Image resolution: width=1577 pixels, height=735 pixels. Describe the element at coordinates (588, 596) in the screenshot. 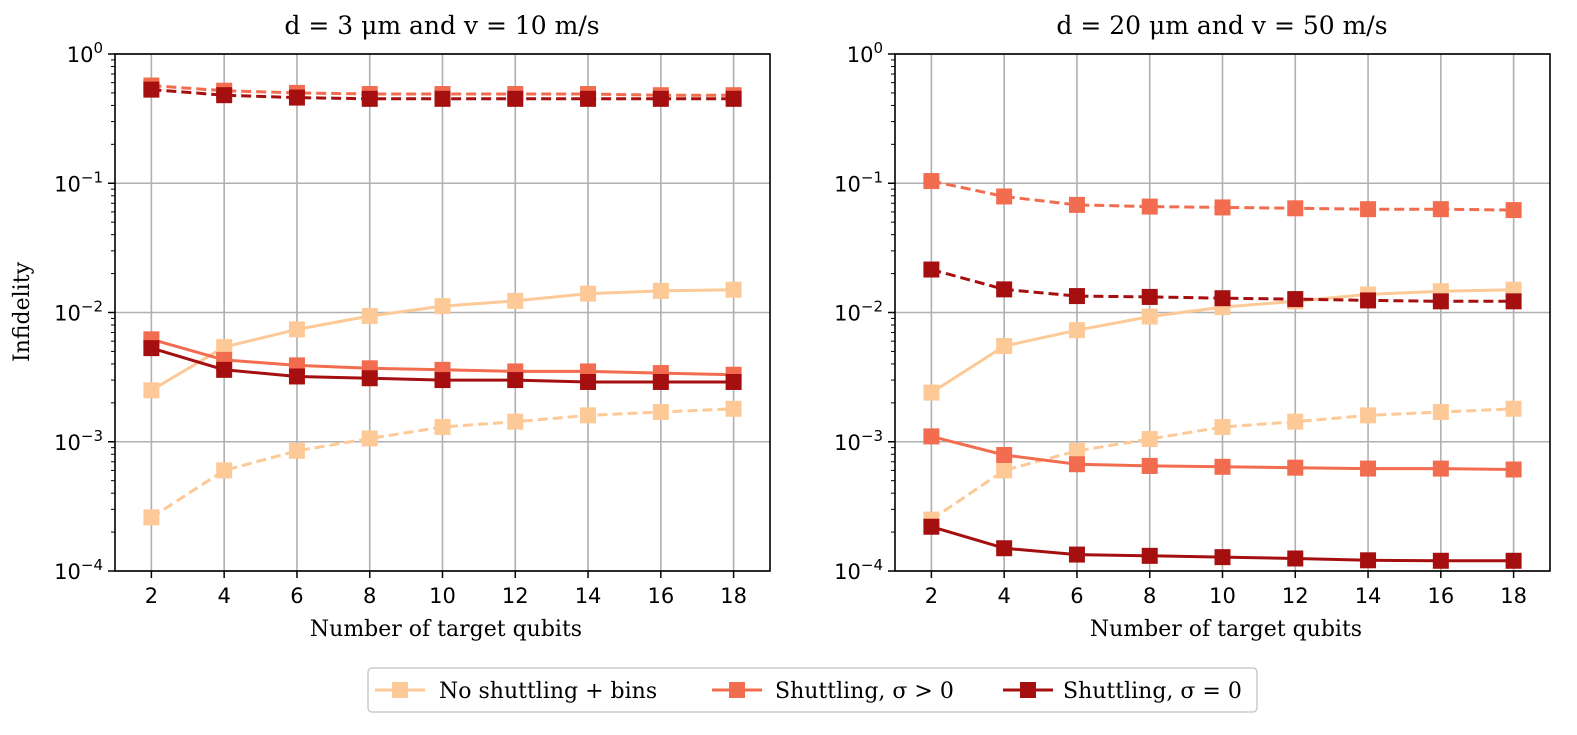

I see `left-x-tick-label: 14` at that location.